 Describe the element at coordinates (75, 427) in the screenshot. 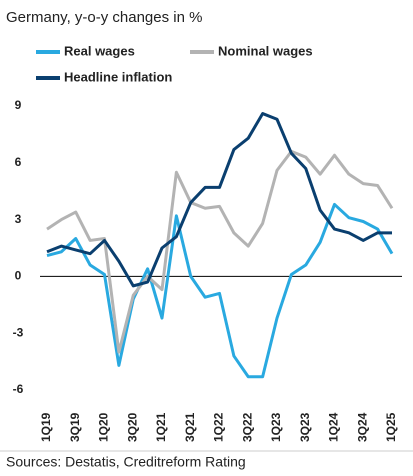

I see `x-tick-label: 3Q19` at that location.